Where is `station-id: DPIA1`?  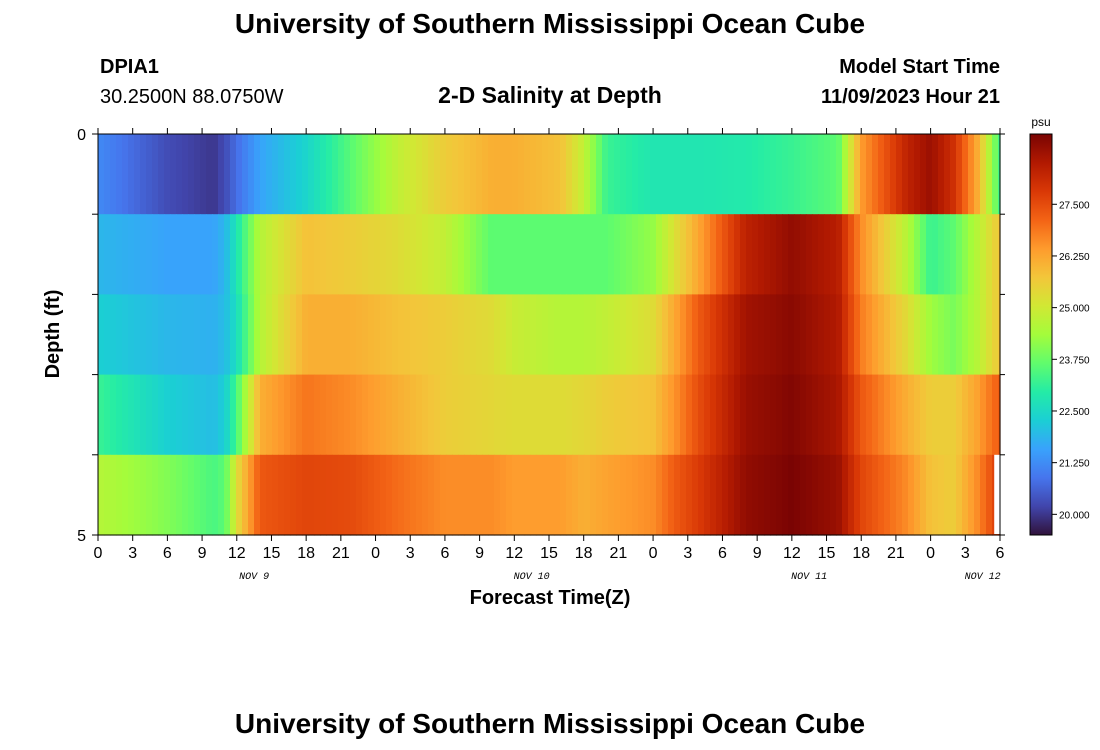 station-id: DPIA1 is located at coordinates (129, 67).